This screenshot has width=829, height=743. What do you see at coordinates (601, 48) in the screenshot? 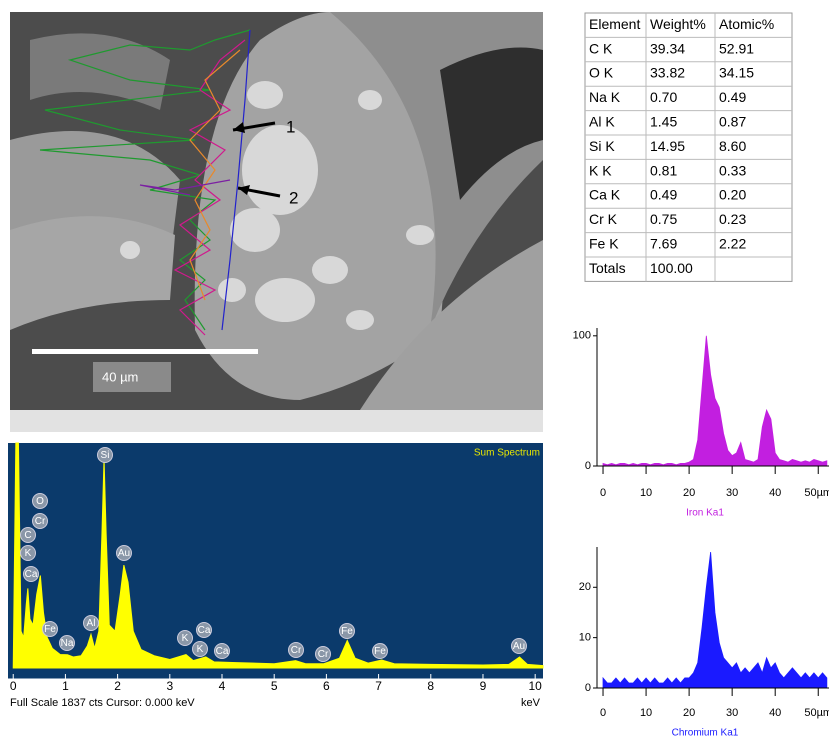
I see `table-cell: C K` at bounding box center [601, 48].